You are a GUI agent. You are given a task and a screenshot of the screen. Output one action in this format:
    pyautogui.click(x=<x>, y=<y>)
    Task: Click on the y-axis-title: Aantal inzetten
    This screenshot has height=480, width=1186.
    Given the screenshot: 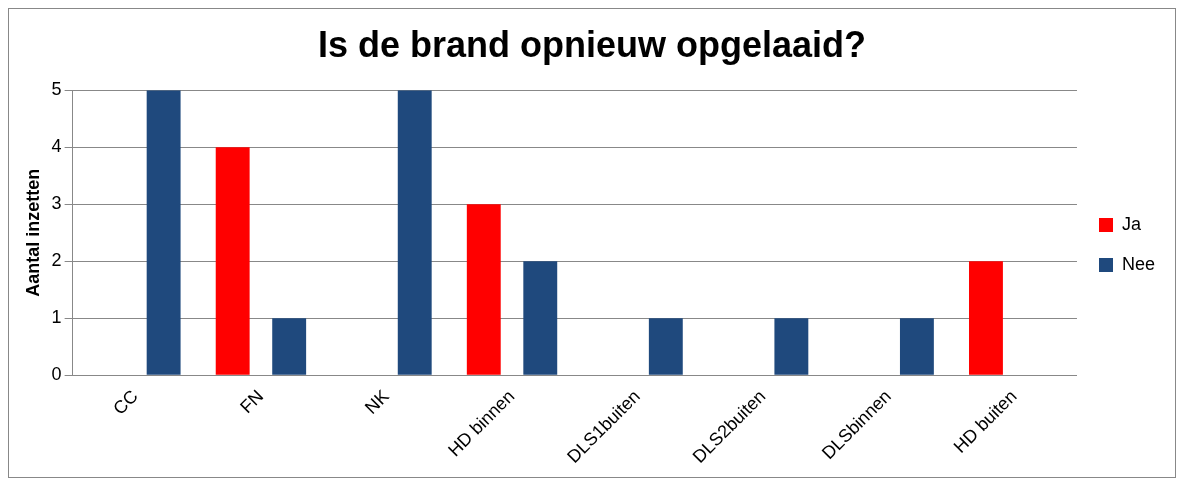 What is the action you would take?
    pyautogui.click(x=32, y=232)
    